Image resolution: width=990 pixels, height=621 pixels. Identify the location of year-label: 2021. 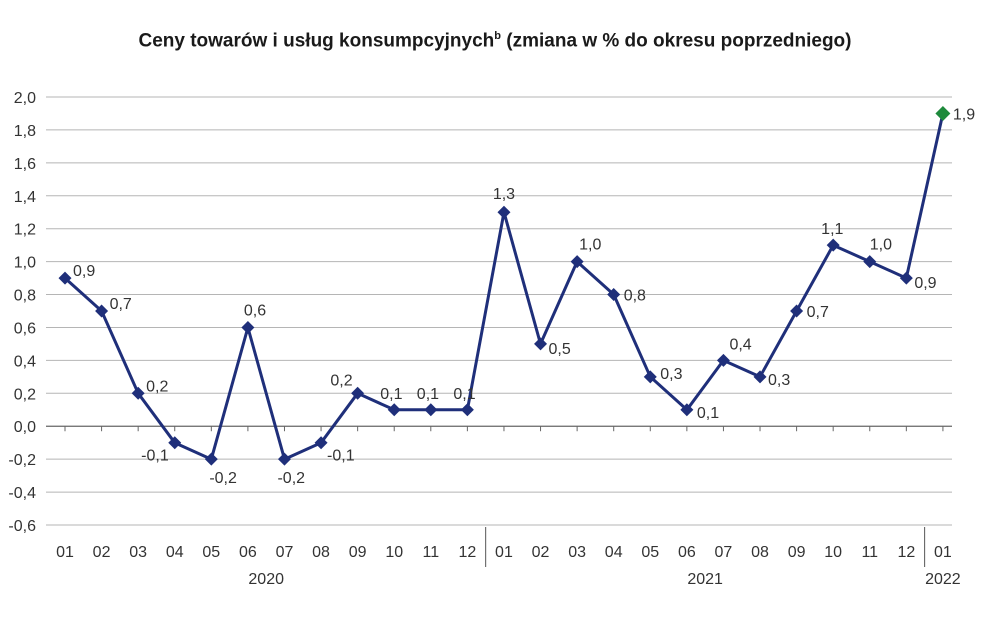
(705, 579).